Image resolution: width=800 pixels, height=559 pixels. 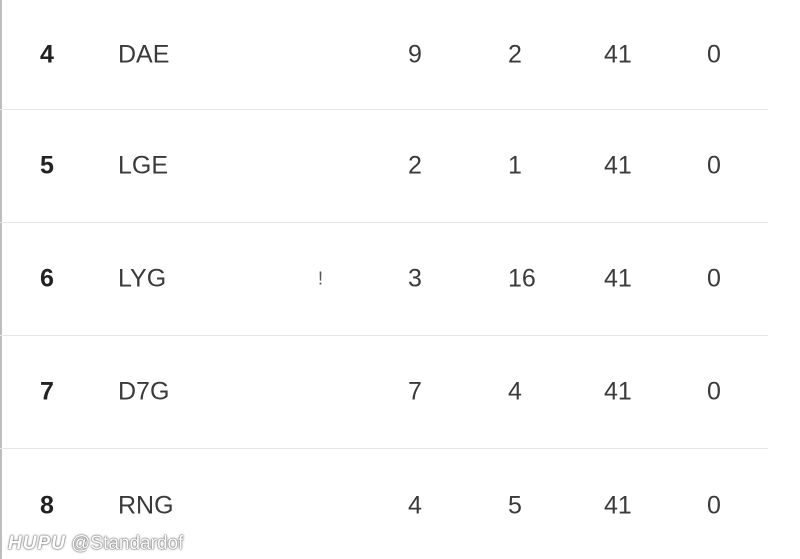 What do you see at coordinates (37, 543) in the screenshot?
I see `watermark-brand: HUPU` at bounding box center [37, 543].